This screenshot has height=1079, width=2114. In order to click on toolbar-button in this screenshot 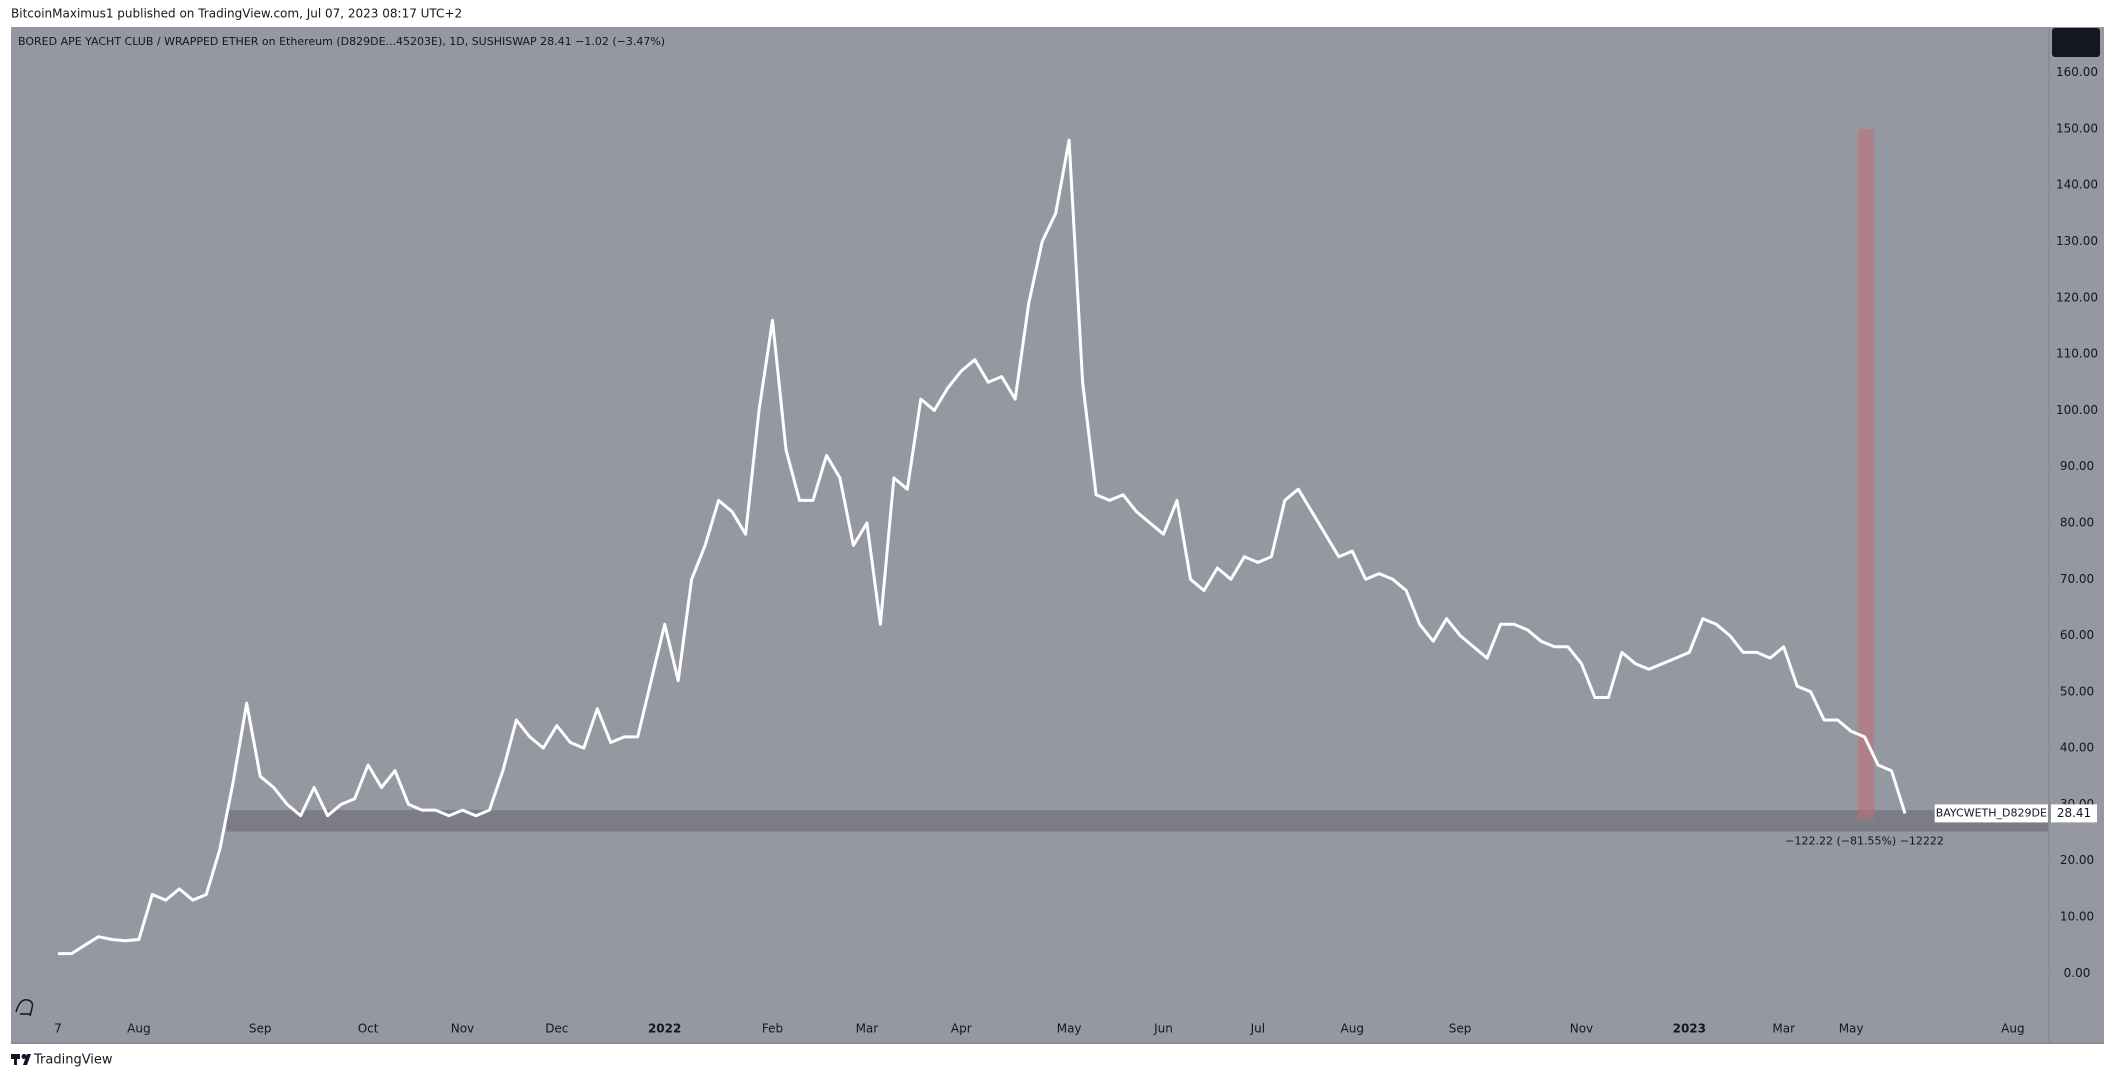, I will do `click(2076, 42)`.